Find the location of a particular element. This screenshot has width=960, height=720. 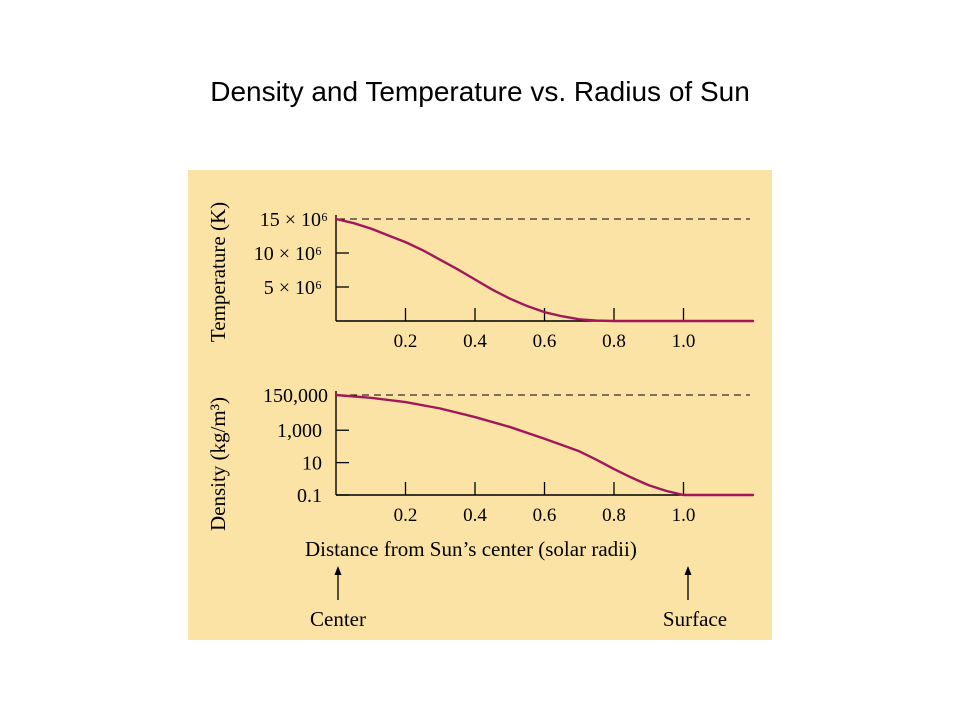

temperature-y-tick-label: 15 × 10⁶ is located at coordinates (294, 220).